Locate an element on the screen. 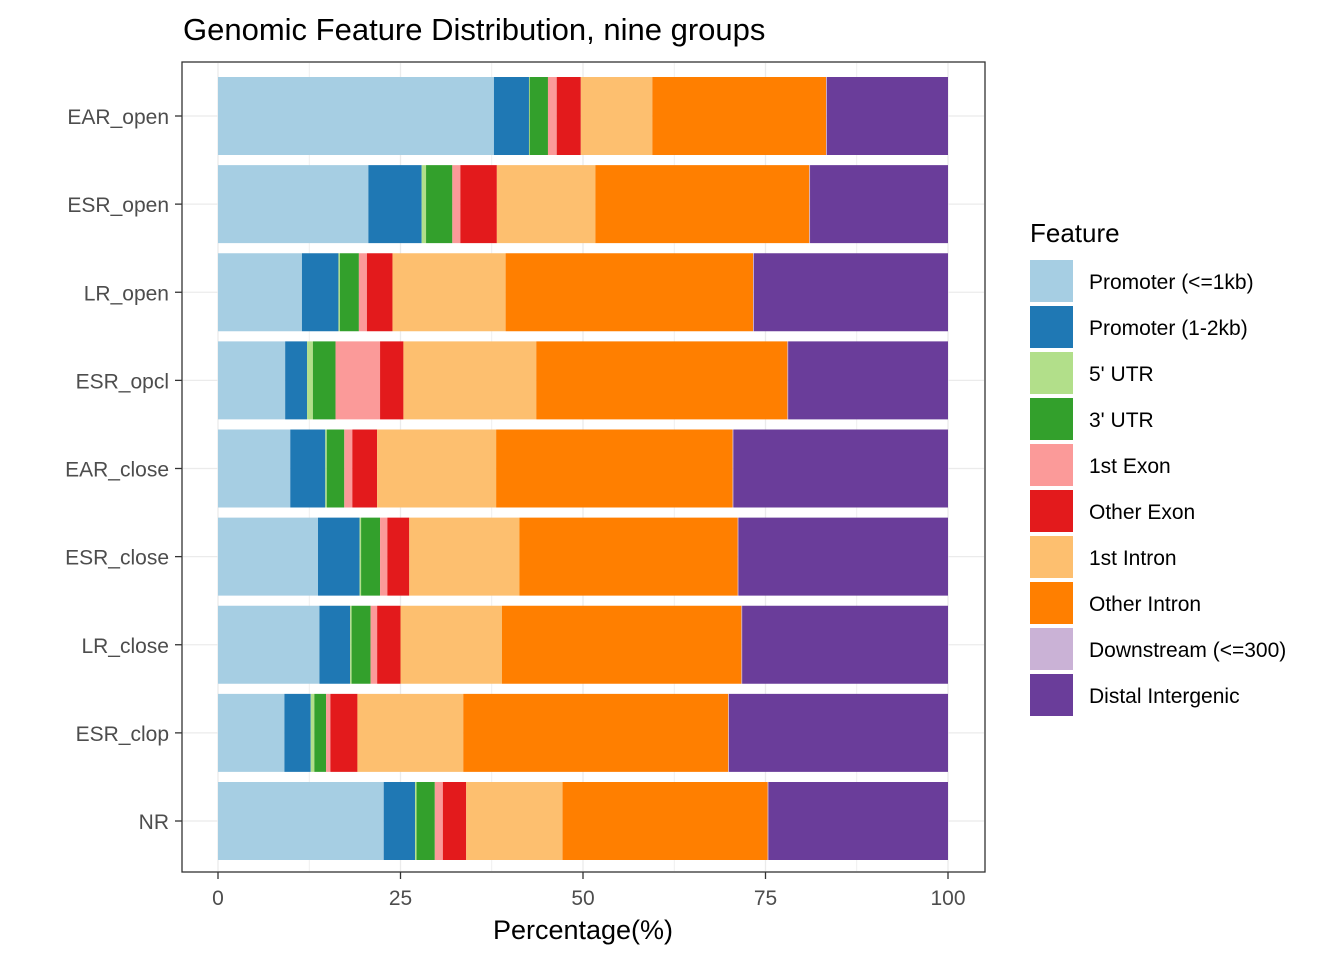 Image resolution: width=1344 pixels, height=960 pixels. legend-label: 1st Exon is located at coordinates (1130, 466).